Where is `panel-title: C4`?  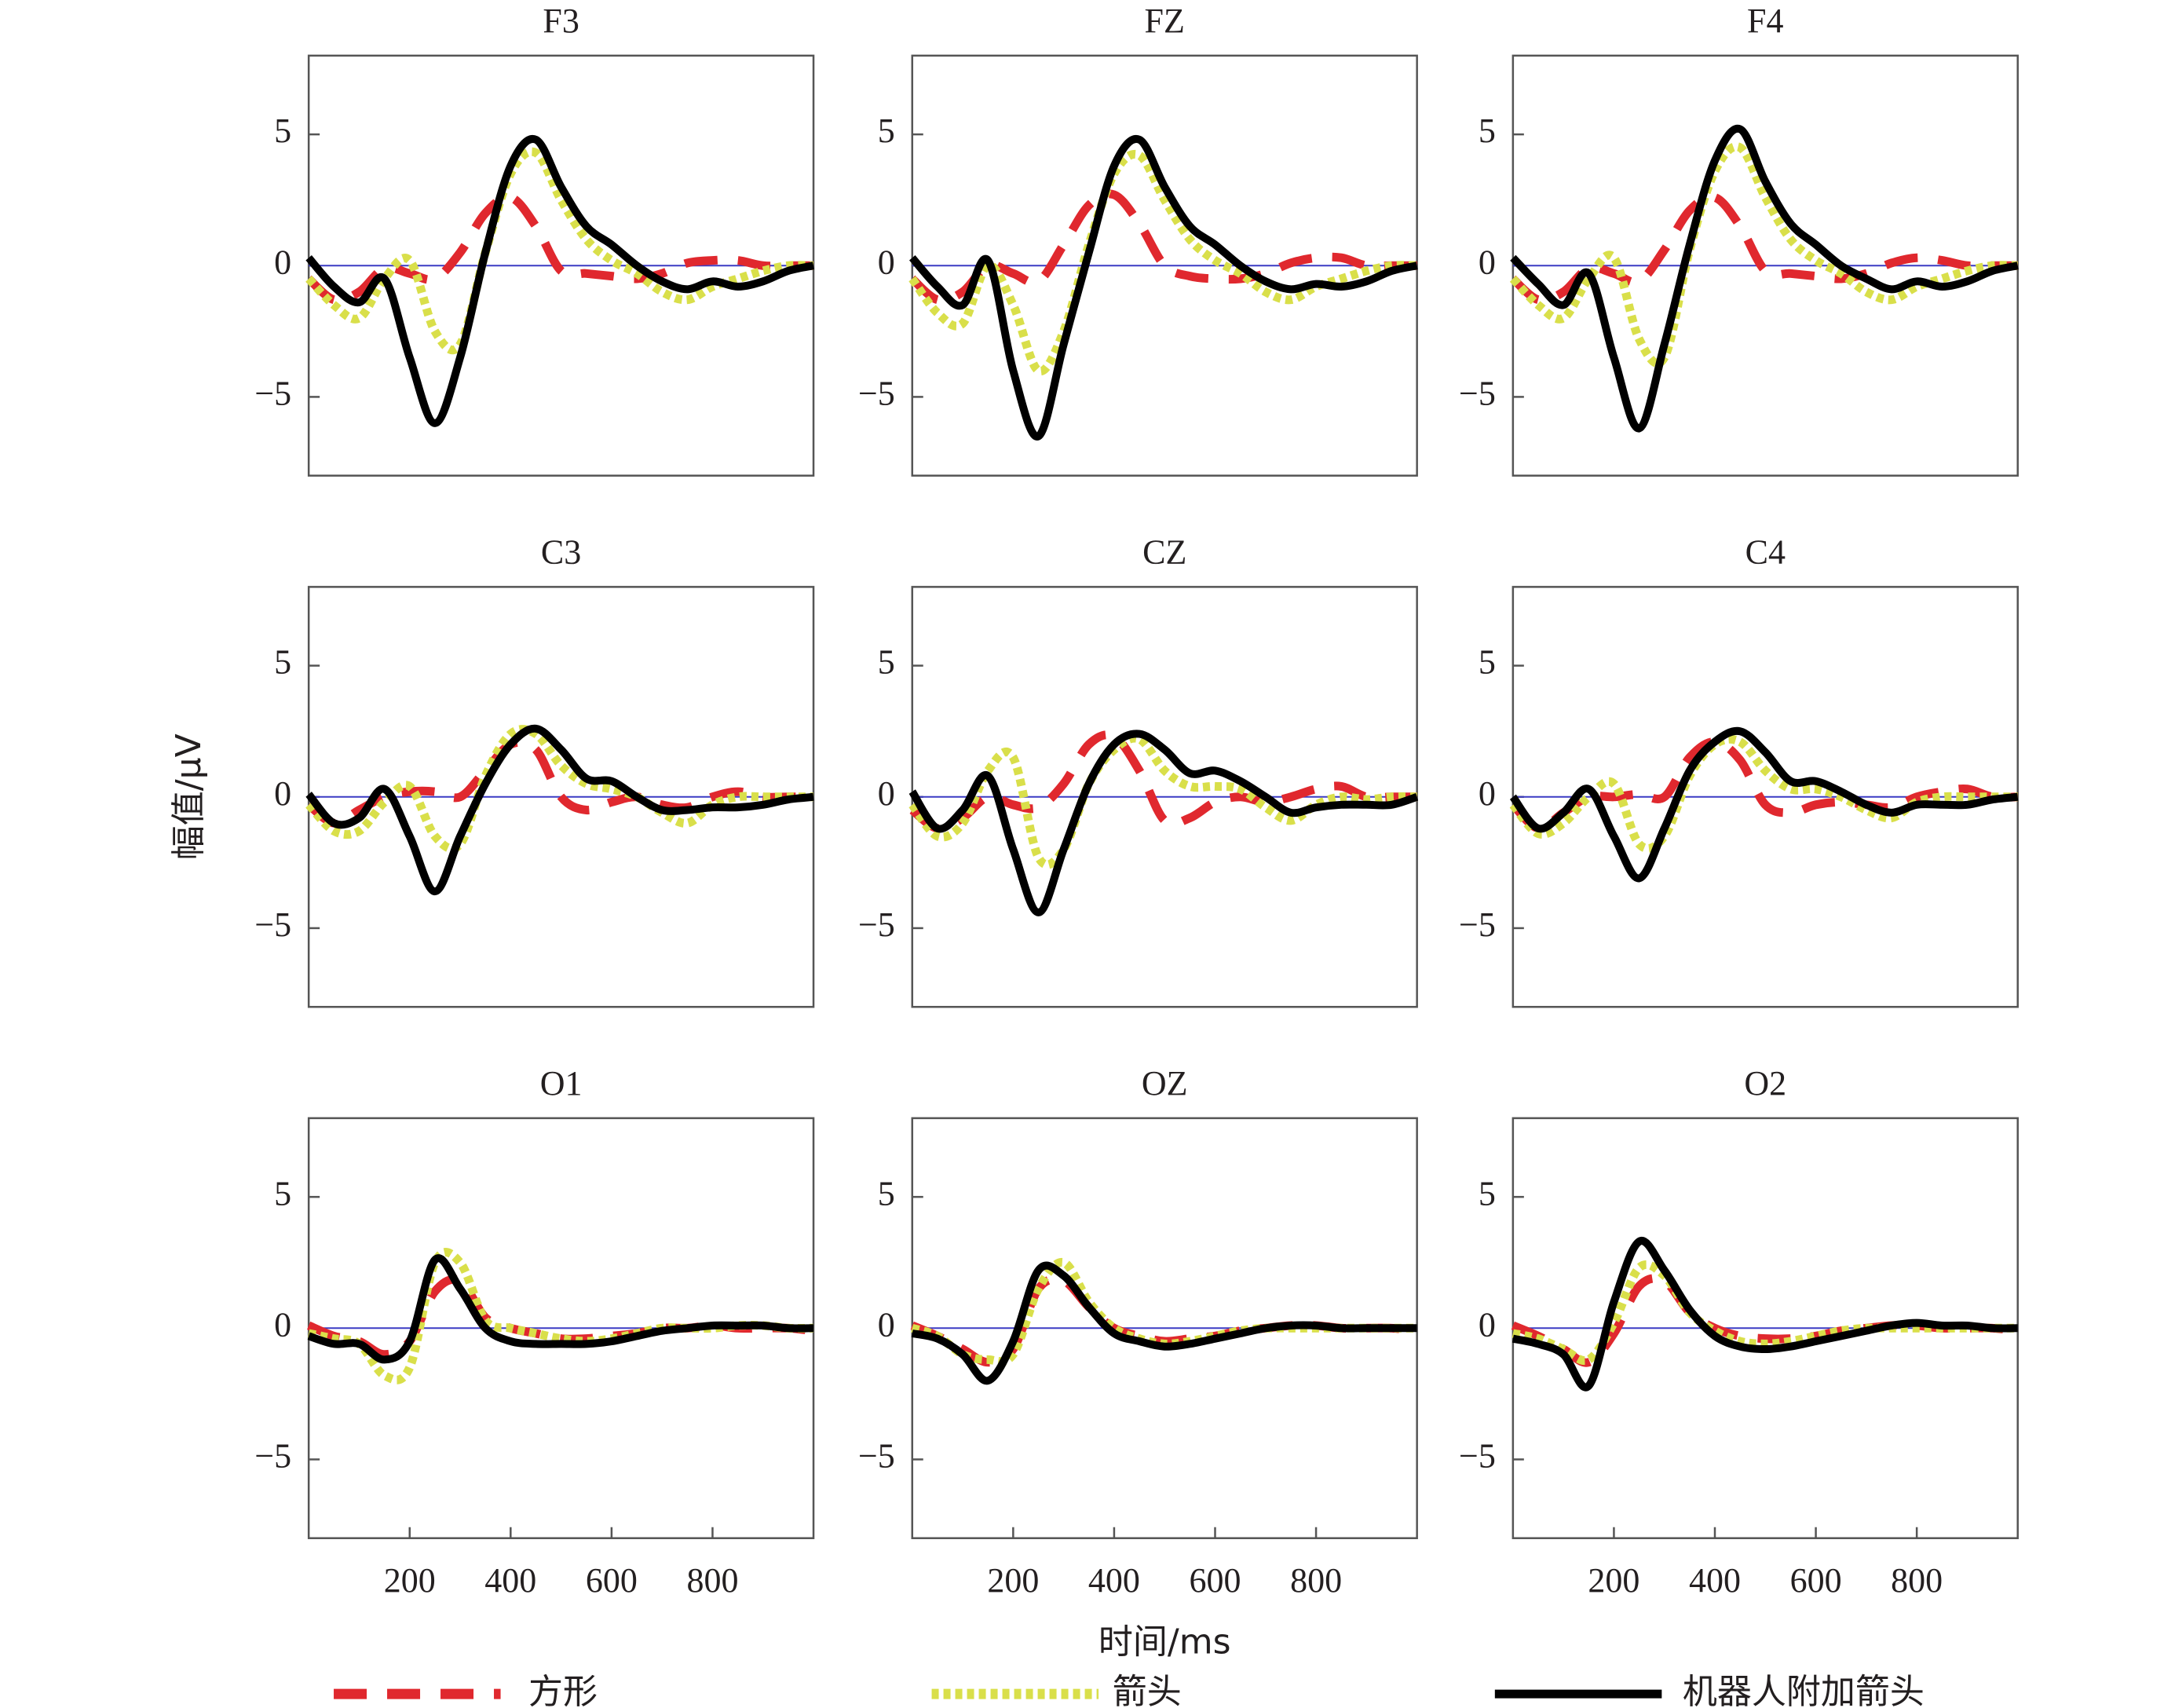
panel-title: C4 is located at coordinates (1765, 551).